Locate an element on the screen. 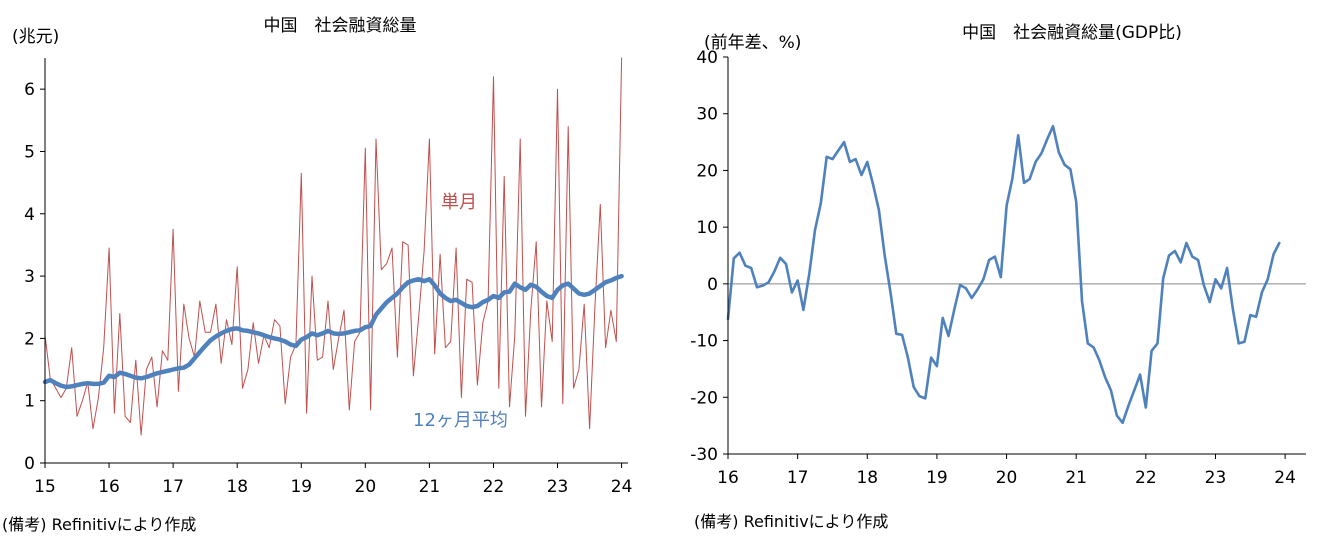 The image size is (1336, 541). source-note-right: (備考) Refinitivにより作成 is located at coordinates (791, 521).